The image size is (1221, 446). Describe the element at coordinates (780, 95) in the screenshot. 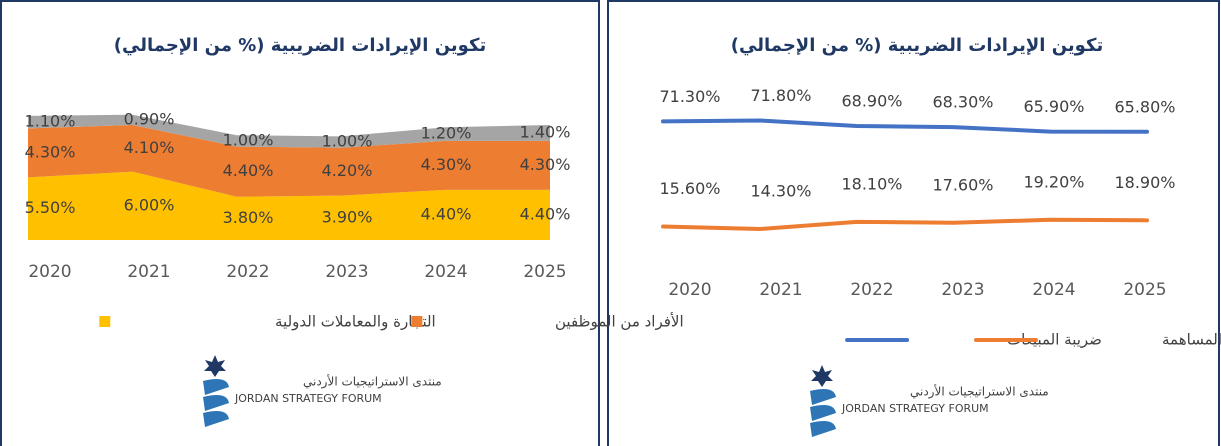

I see `value-label: 71.80%` at that location.